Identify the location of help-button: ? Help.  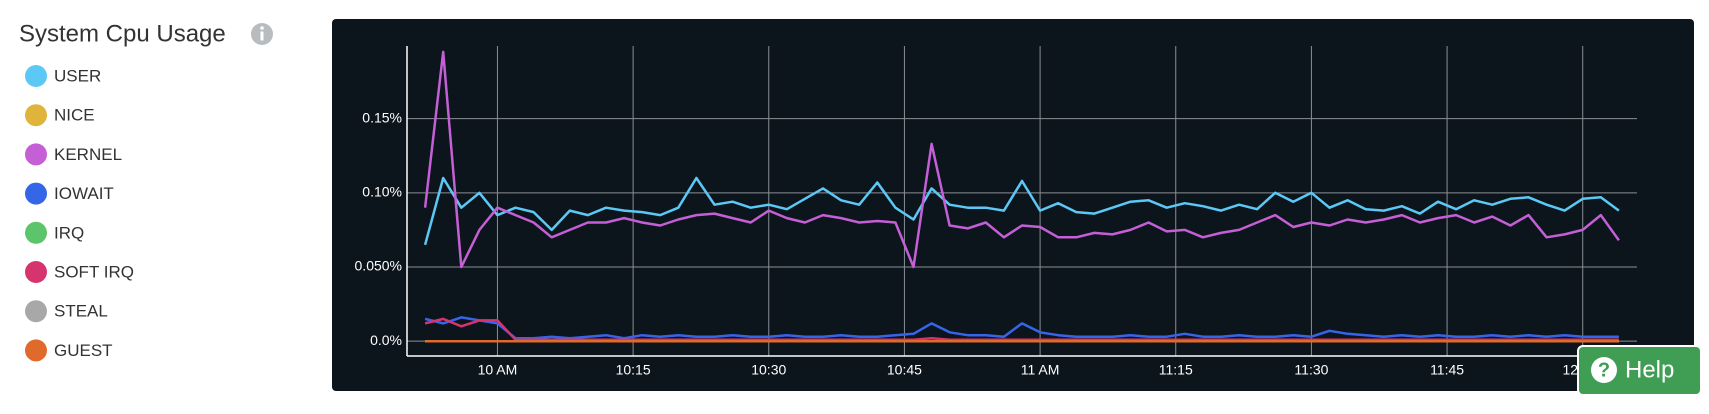
(1639, 370).